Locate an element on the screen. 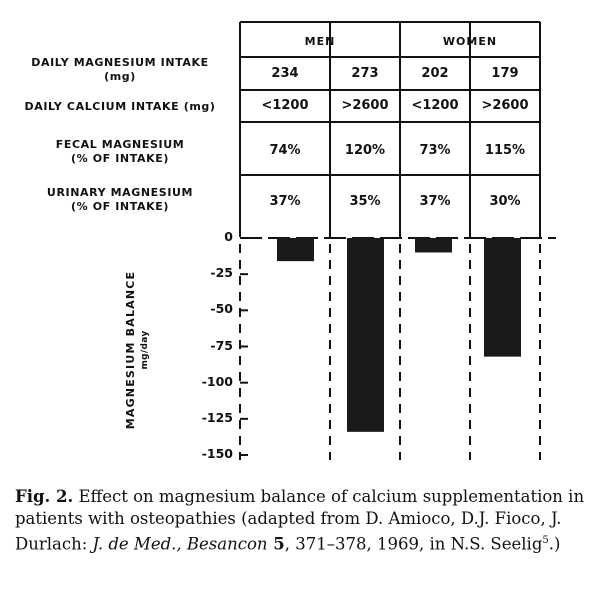  table-cell: 73% is located at coordinates (435, 150).